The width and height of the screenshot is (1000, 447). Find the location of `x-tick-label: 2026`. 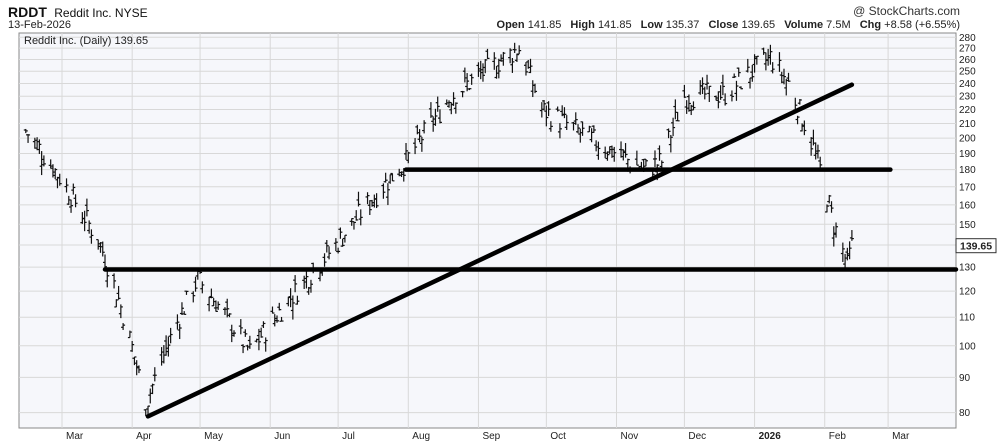

x-tick-label: 2026 is located at coordinates (770, 436).